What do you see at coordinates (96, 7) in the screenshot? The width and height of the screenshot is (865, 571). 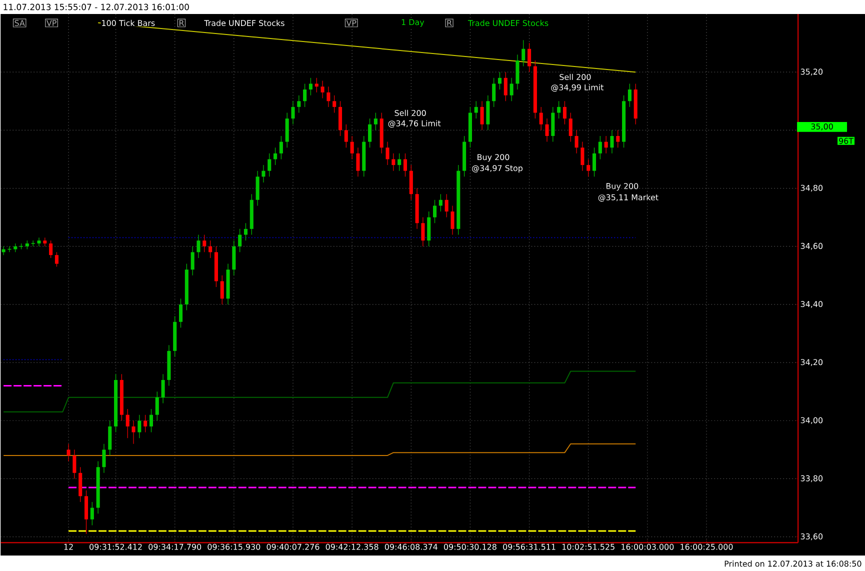 I see `chart-title: 11.07.2013 15:55:07 - 12.07.2013 16:01:00` at bounding box center [96, 7].